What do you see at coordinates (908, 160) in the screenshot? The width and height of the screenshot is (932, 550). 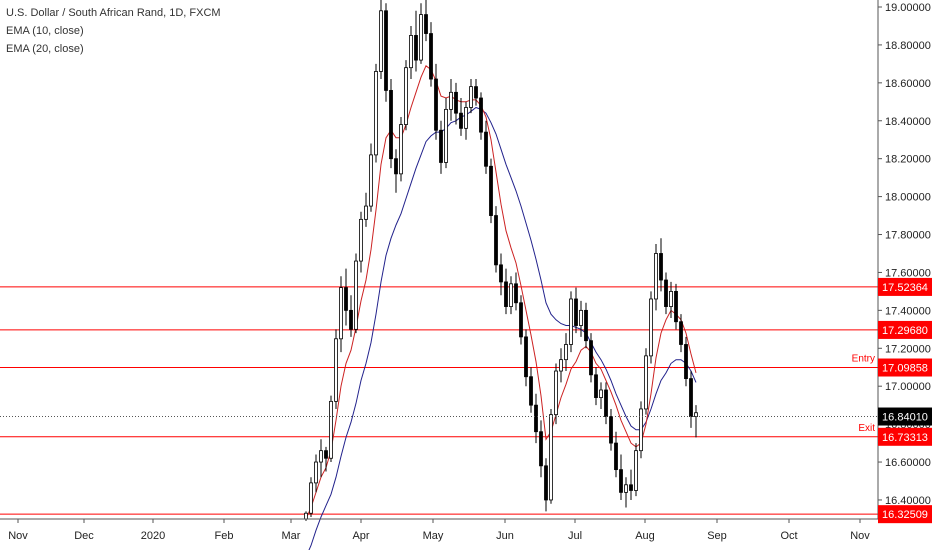 I see `y-tick-label: 18.20000` at bounding box center [908, 160].